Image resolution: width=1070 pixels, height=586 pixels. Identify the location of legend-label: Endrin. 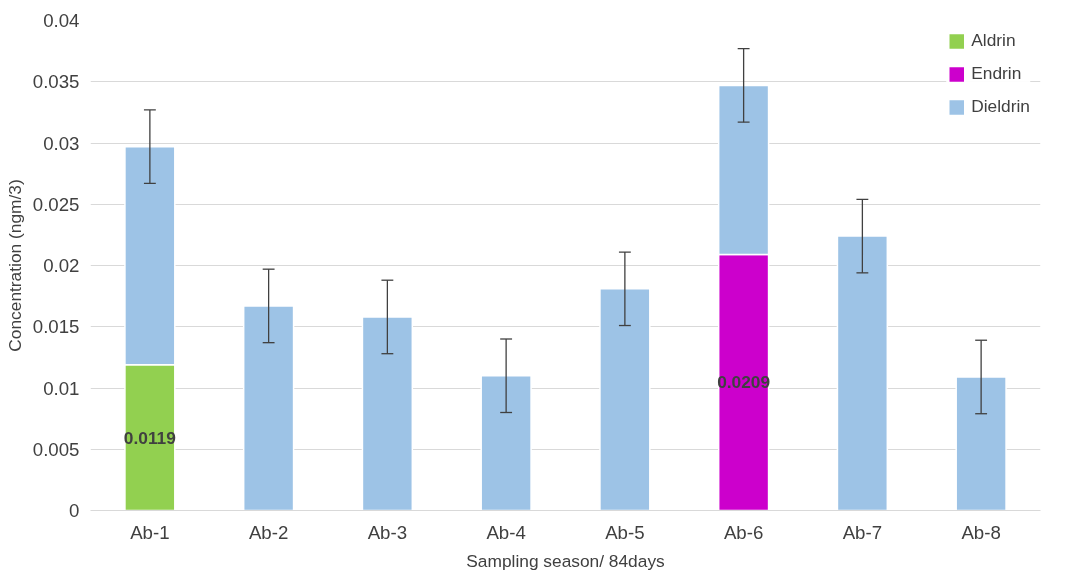
(996, 73).